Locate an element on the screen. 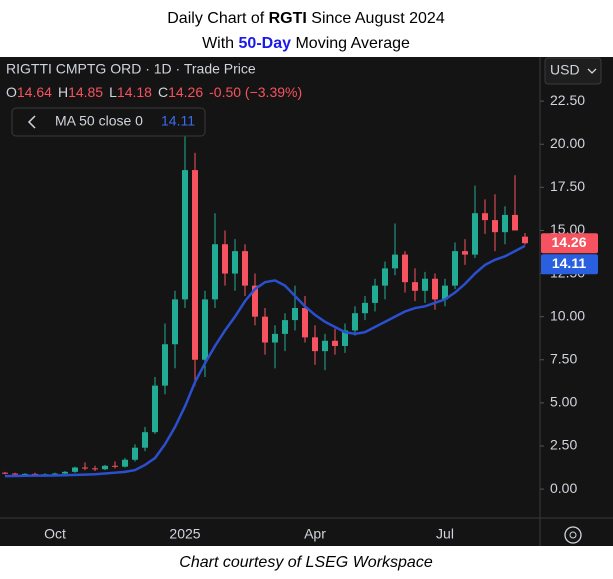 The height and width of the screenshot is (579, 613). indicator-value: 14.11 is located at coordinates (178, 121).